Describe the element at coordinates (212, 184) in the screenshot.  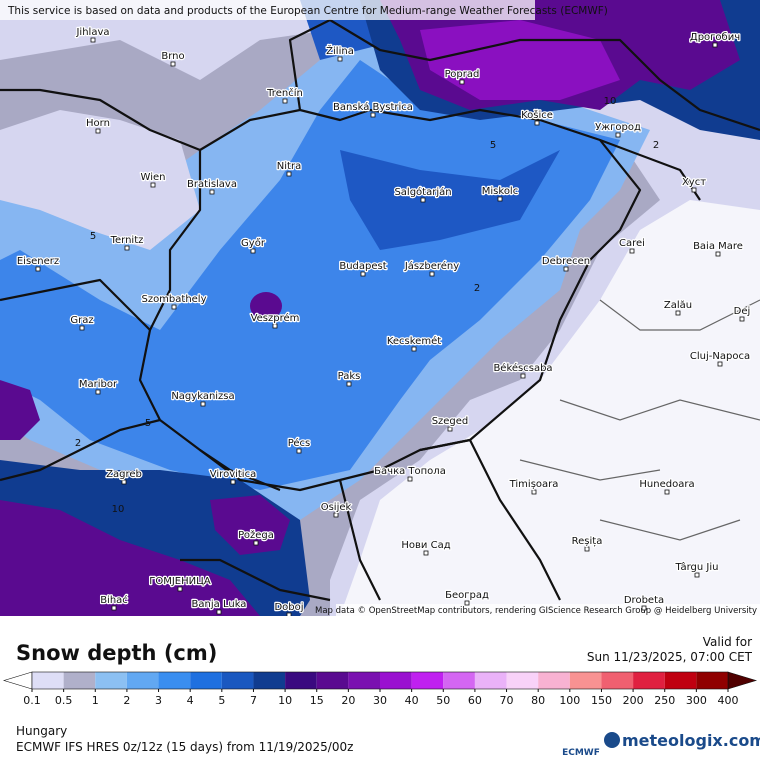
I see `city-label: Bratislava` at that location.